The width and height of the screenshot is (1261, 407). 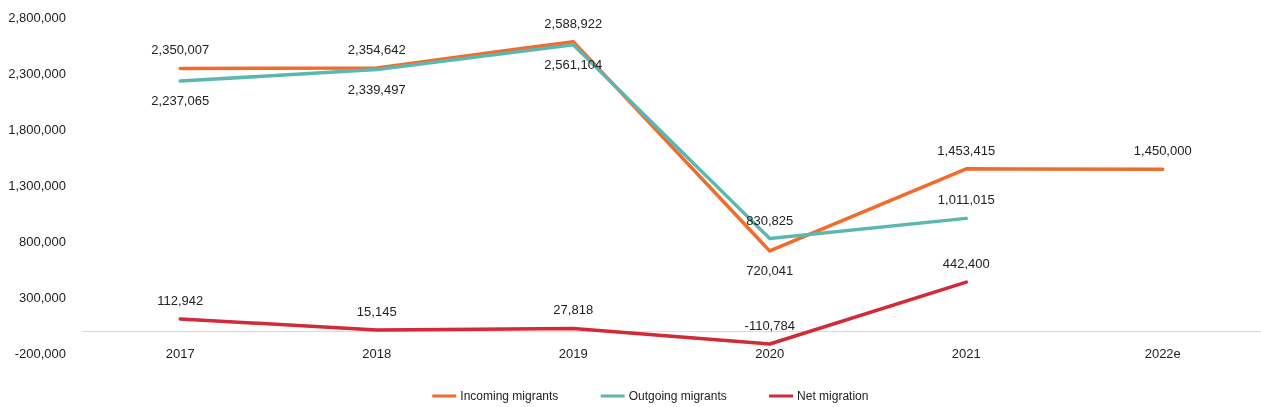 I want to click on y-tick-label: 300,000, so click(x=42, y=297).